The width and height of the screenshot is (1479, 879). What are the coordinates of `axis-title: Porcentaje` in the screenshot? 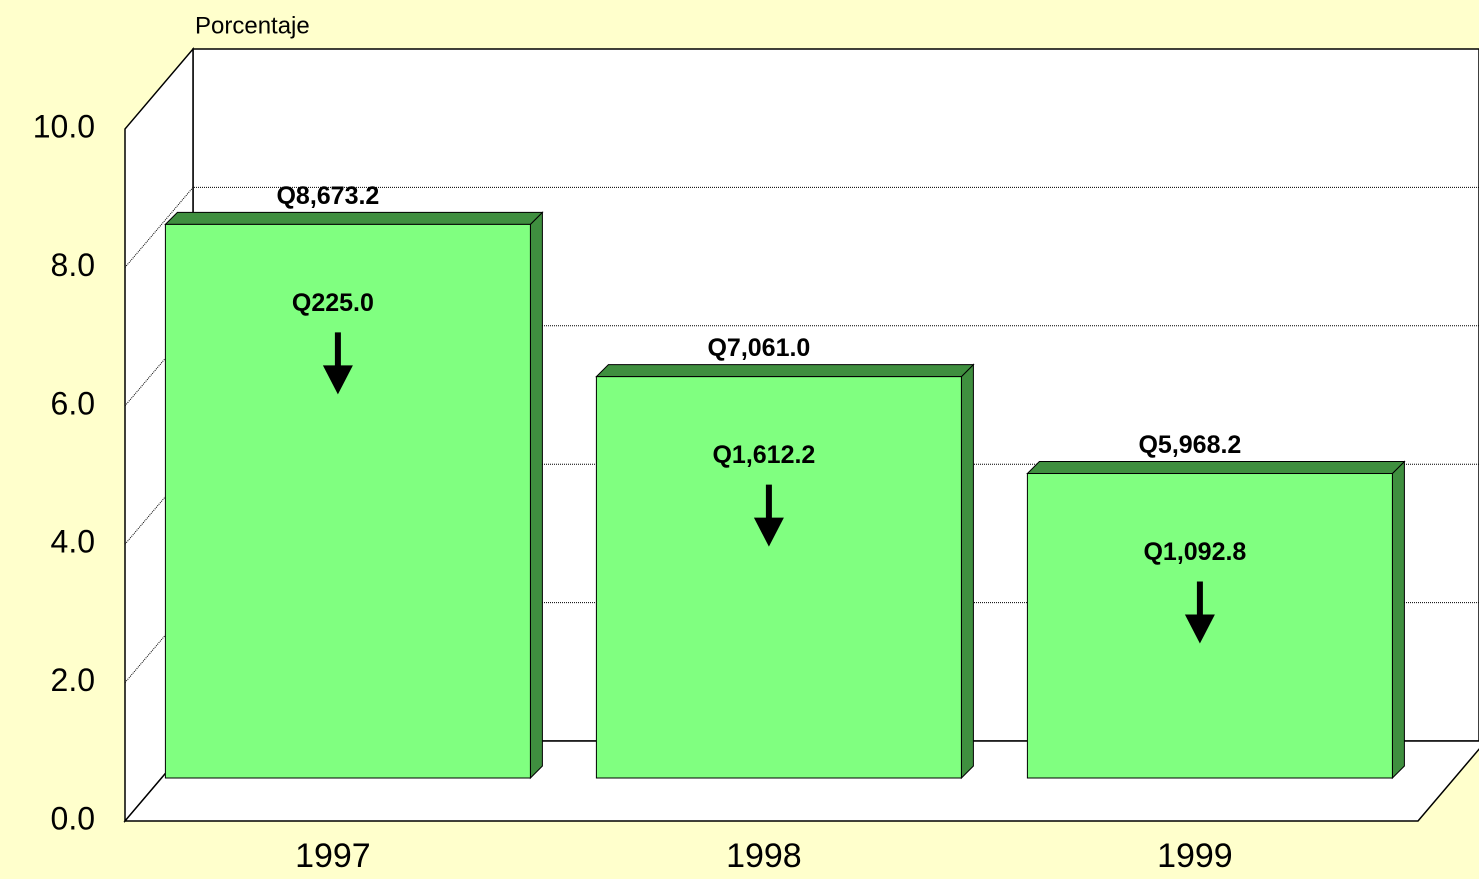 It's located at (252, 25).